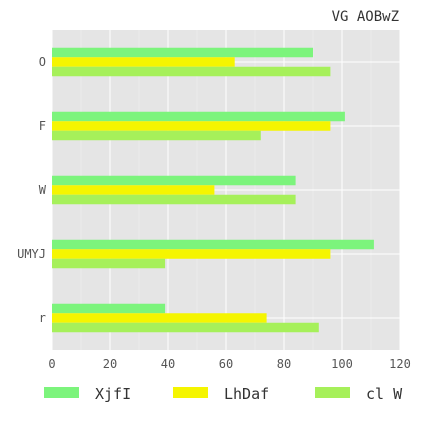 The width and height of the screenshot is (432, 432). Describe the element at coordinates (342, 364) in the screenshot. I see `x-tick-label: 100` at that location.